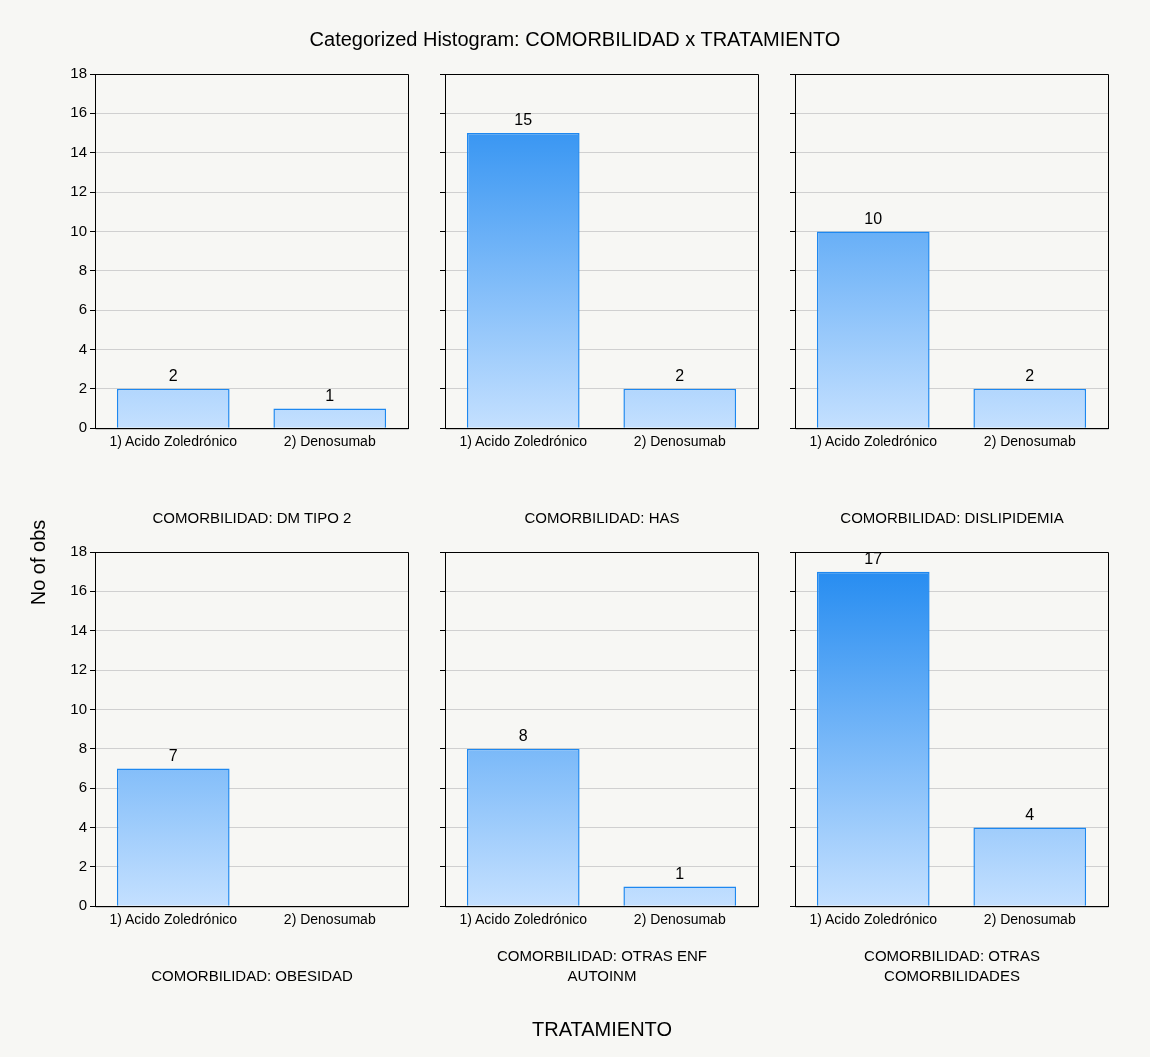 Image resolution: width=1150 pixels, height=1057 pixels. I want to click on text: COMORBILIDAD: DISLIPIDEMIA, so click(952, 518).